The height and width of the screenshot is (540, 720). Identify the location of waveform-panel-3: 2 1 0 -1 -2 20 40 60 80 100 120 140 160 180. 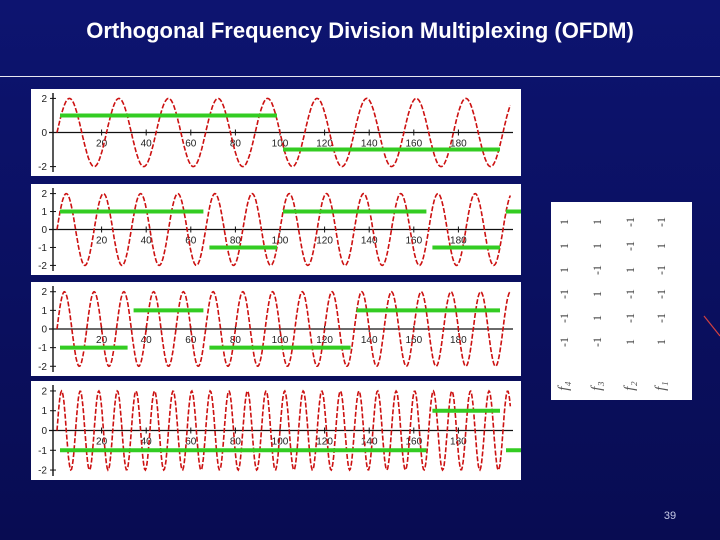
(276, 329).